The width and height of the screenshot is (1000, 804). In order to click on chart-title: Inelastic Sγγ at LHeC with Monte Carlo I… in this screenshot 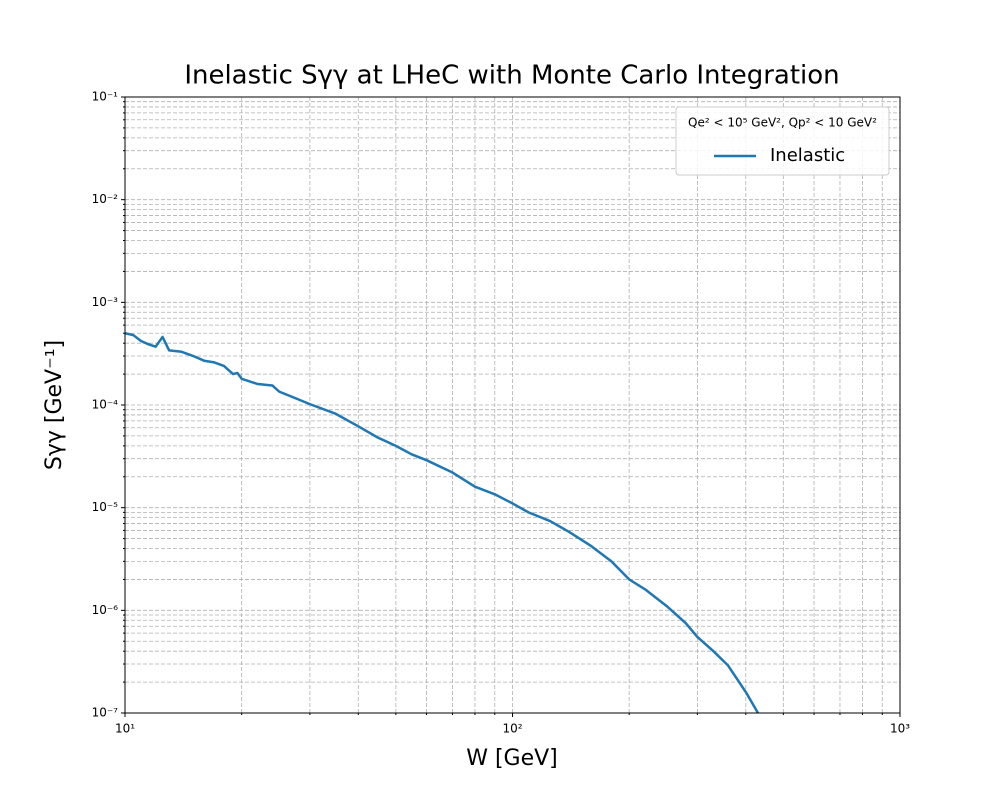, I will do `click(511, 76)`.